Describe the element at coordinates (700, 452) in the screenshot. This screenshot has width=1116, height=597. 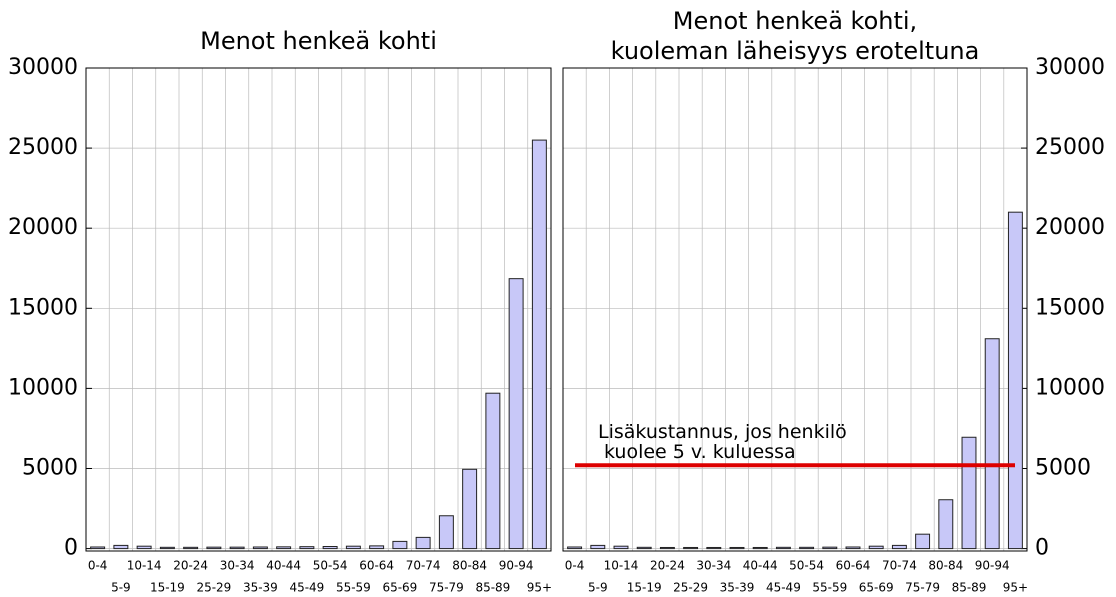
I see `annotation: kuolee 5 v. kuluessa` at that location.